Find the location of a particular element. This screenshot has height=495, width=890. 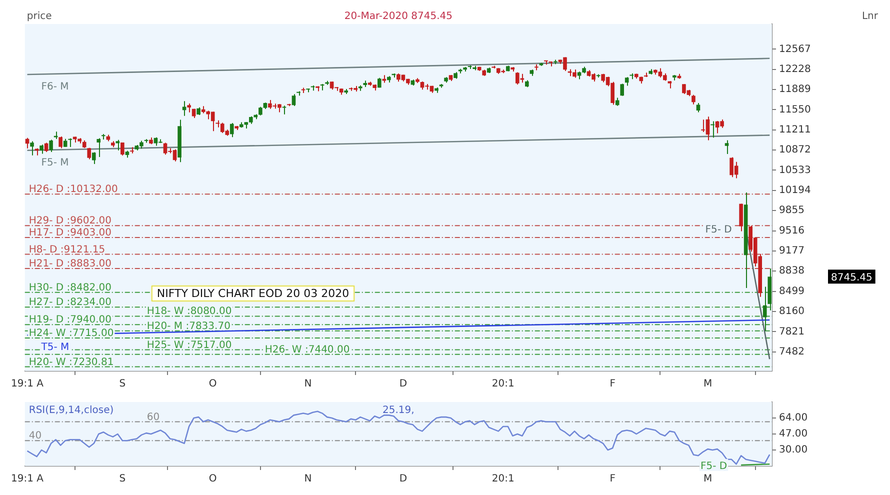

ref-line-label: H18- W :8080.00 is located at coordinates (189, 312).